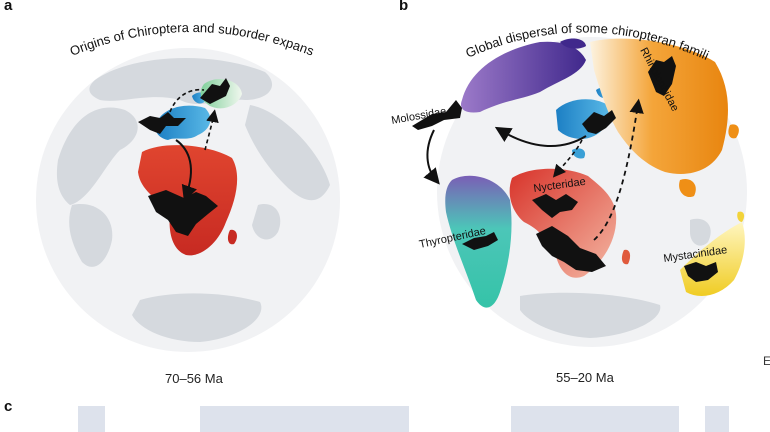 This screenshot has width=770, height=432. What do you see at coordinates (585, 377) in the screenshot?
I see `panel-b-time-label: 55–20 Ma` at bounding box center [585, 377].